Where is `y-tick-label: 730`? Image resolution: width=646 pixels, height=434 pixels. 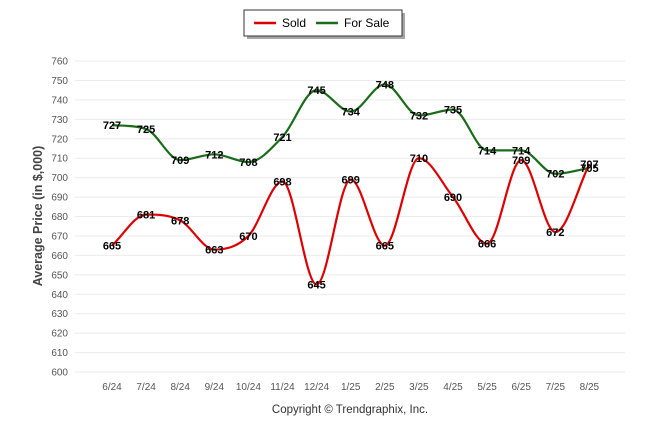
y-tick-label: 730 is located at coordinates (59, 120).